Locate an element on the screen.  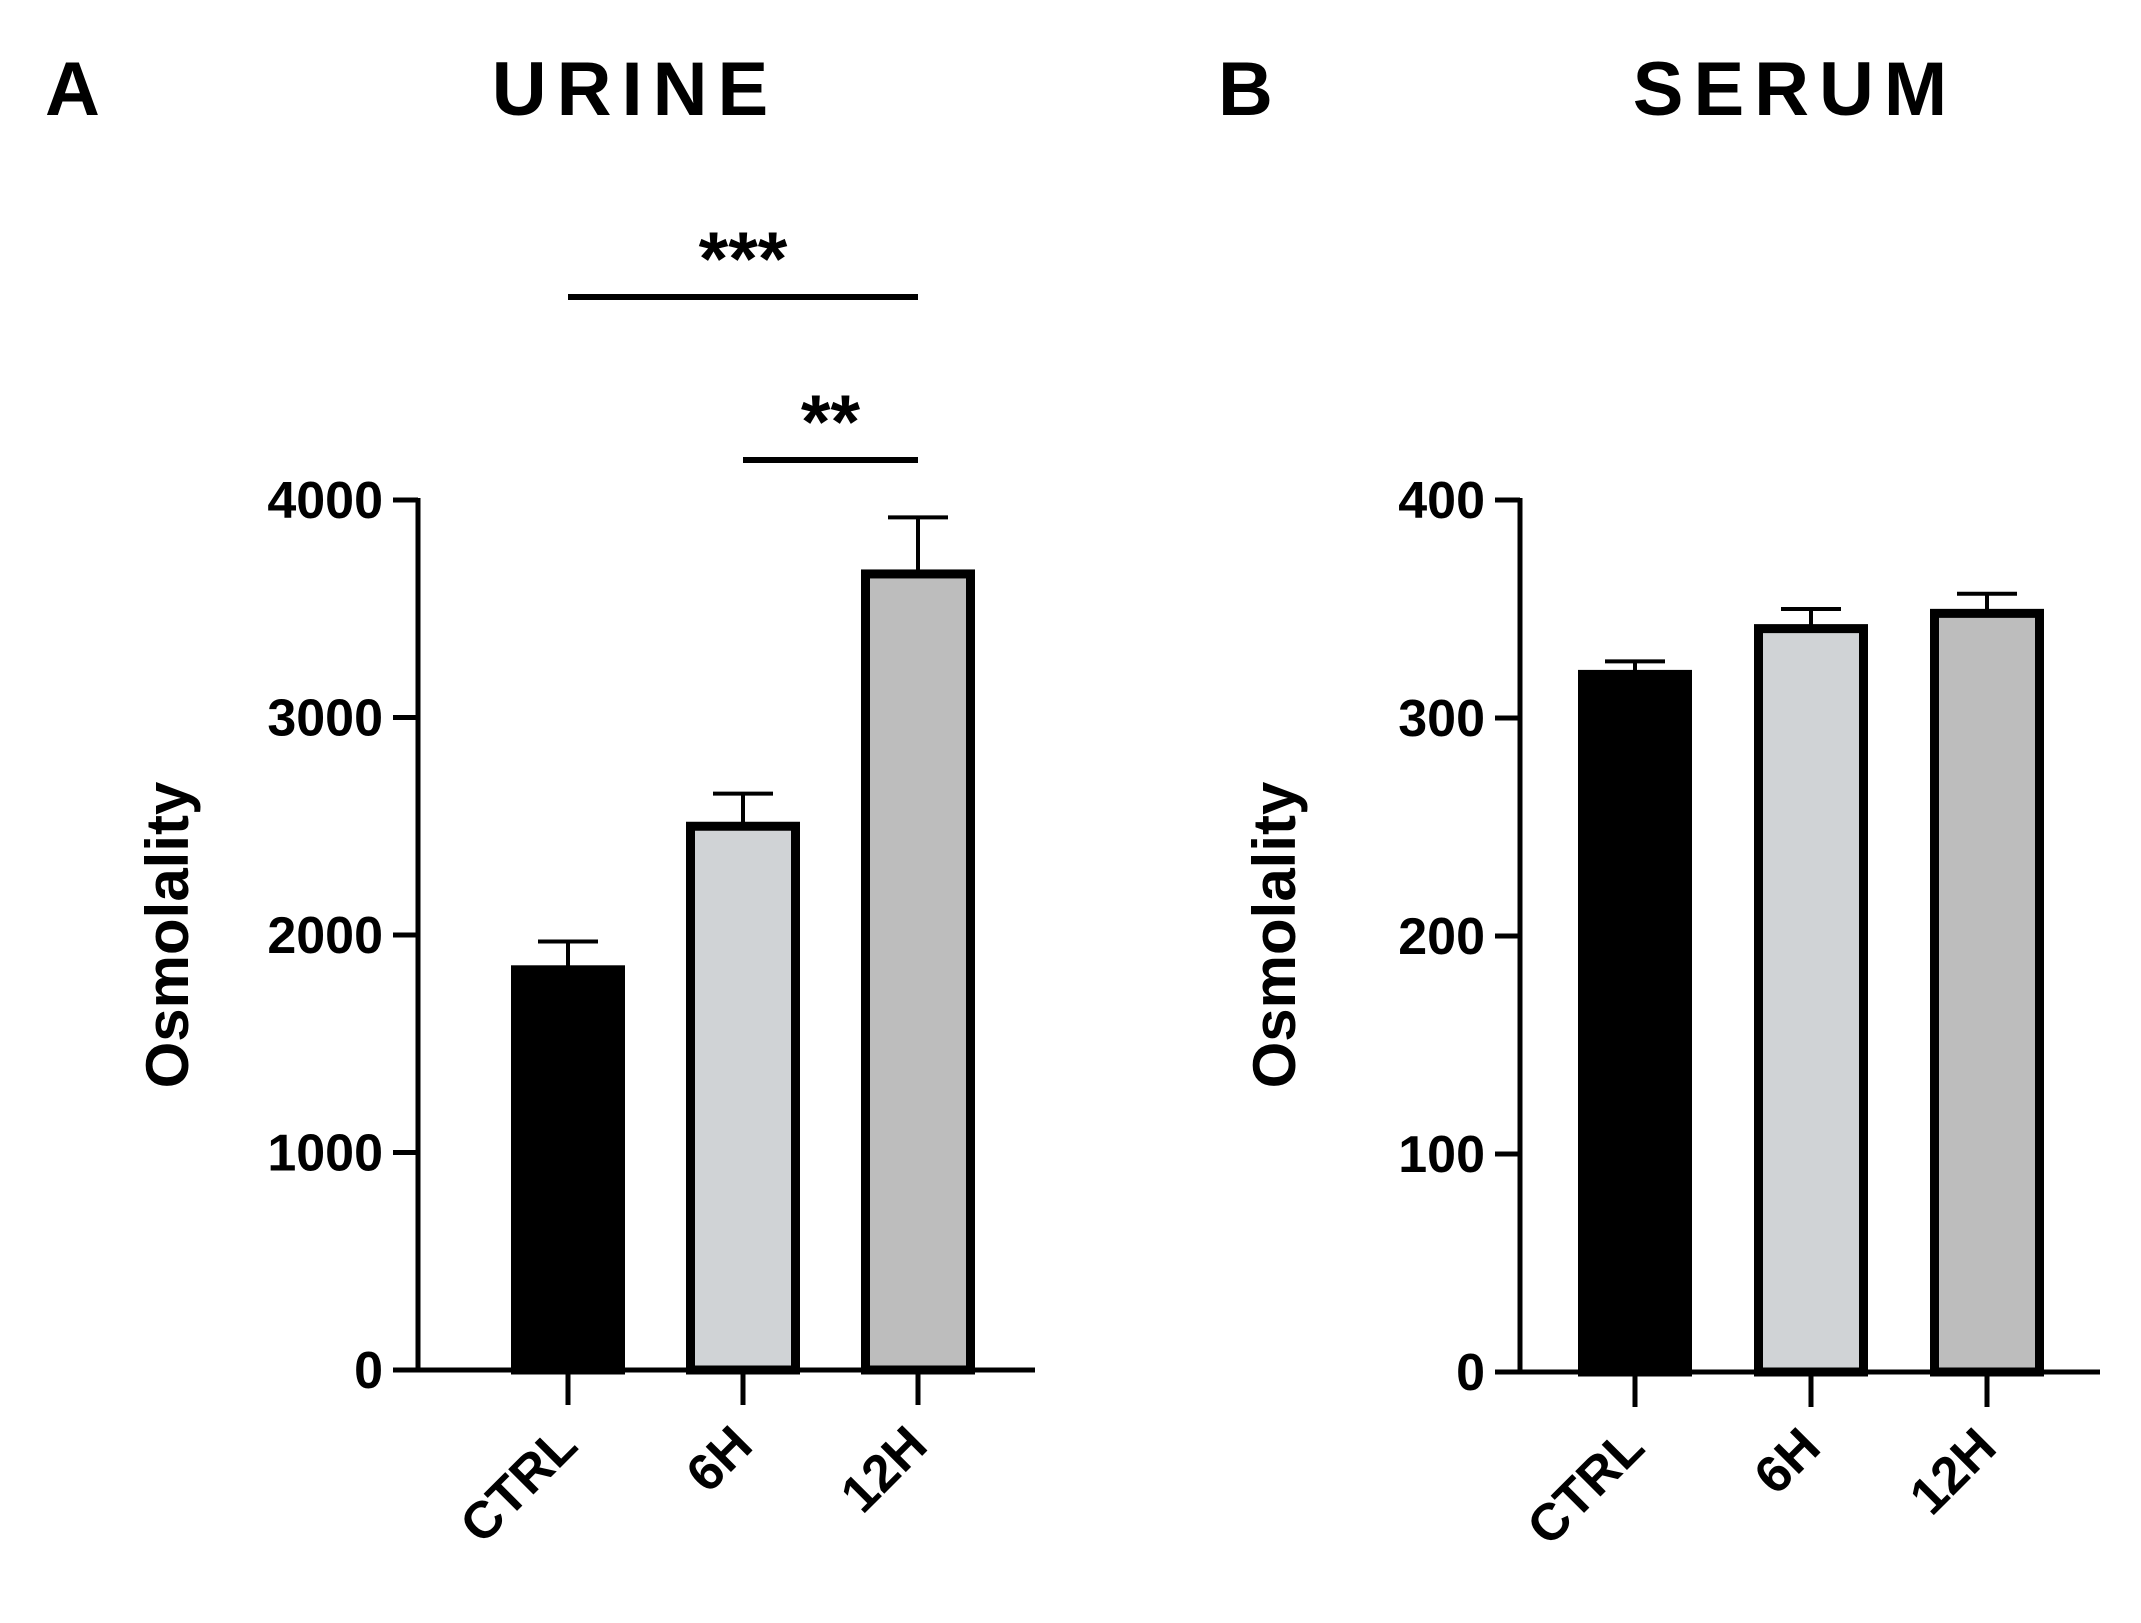
significance-label: *** is located at coordinates (743, 259).